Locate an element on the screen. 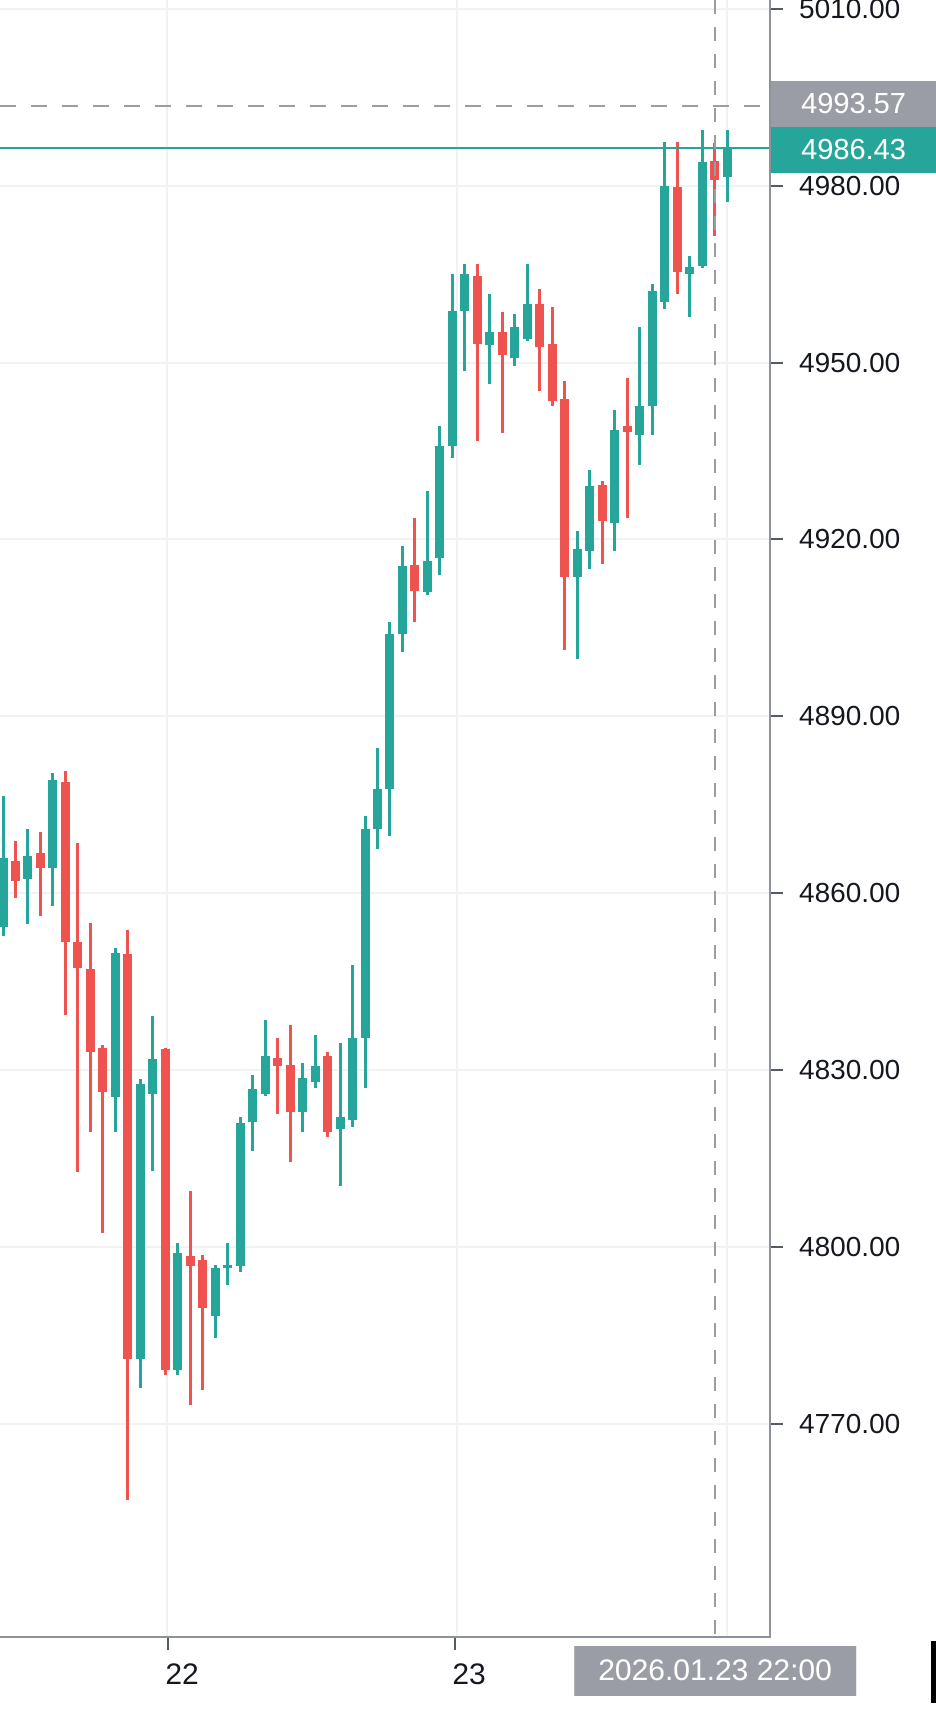 The height and width of the screenshot is (1709, 936). last-price-value: 4986.43 is located at coordinates (853, 149).